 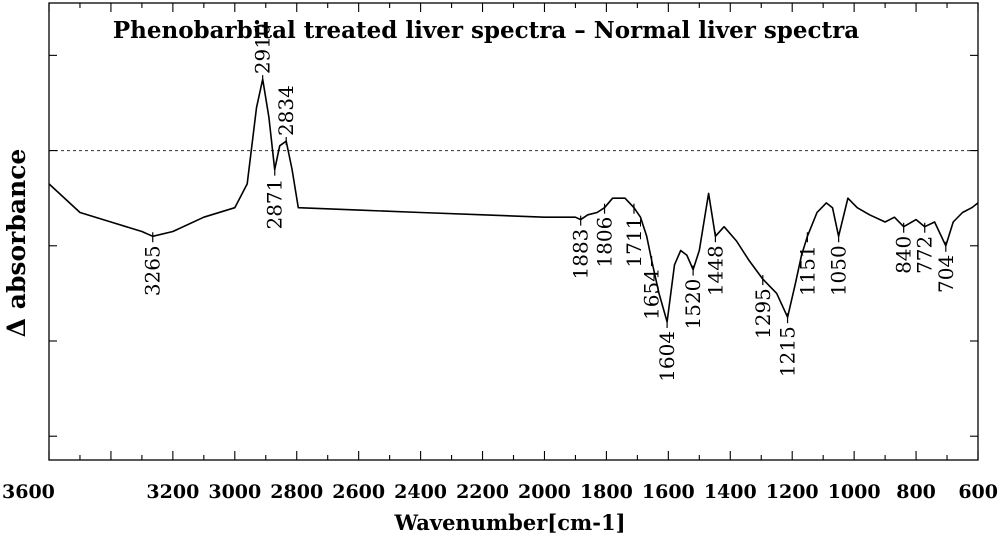 What do you see at coordinates (172, 492) in the screenshot?
I see `x-tick-label: 3200` at bounding box center [172, 492].